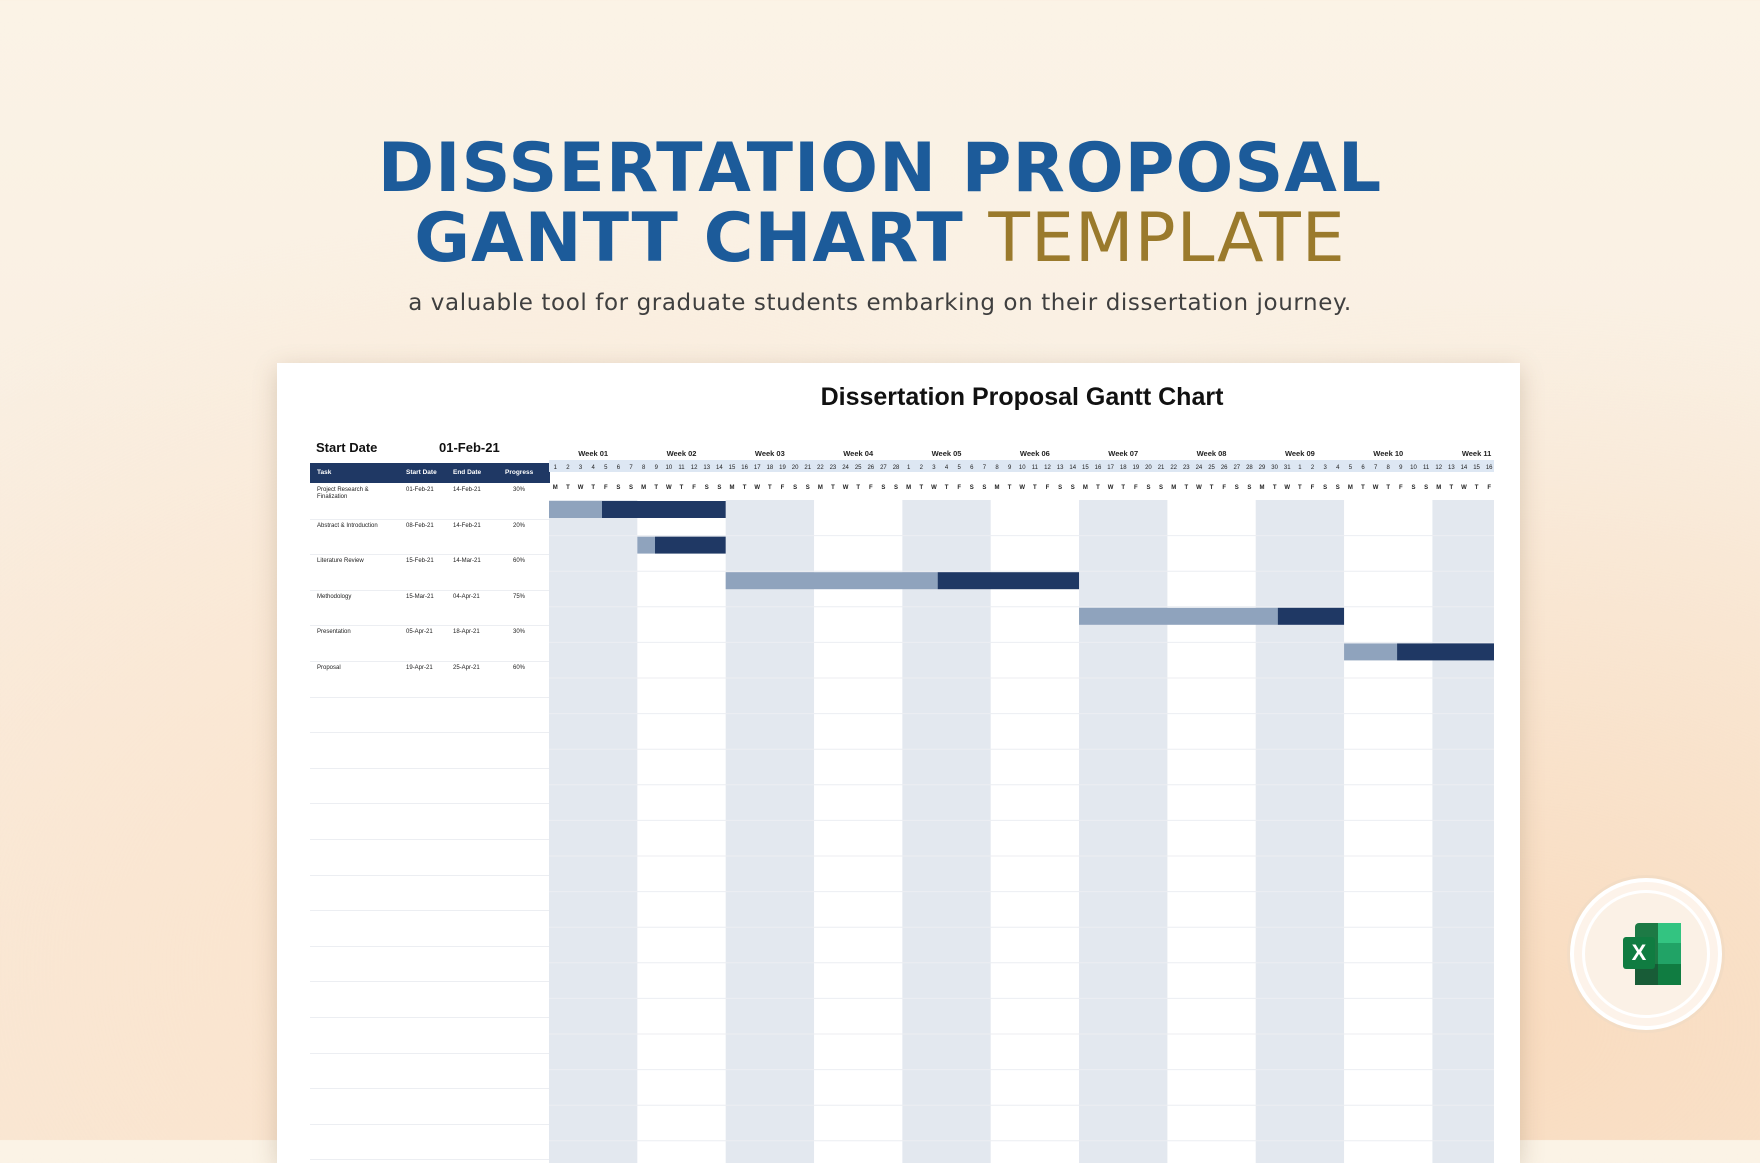 The width and height of the screenshot is (1760, 1163). Describe the element at coordinates (334, 596) in the screenshot. I see `task-name: Methodology` at that location.